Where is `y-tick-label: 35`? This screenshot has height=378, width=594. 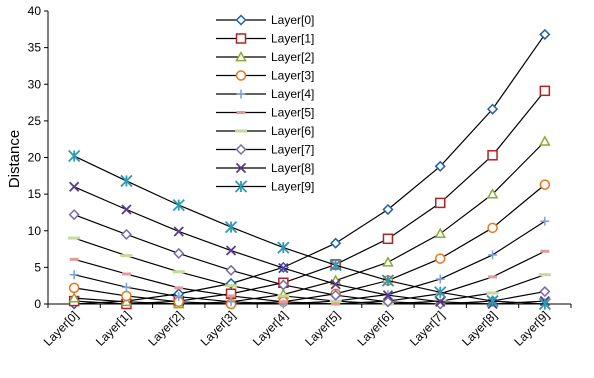 y-tick-label: 35 is located at coordinates (35, 48).